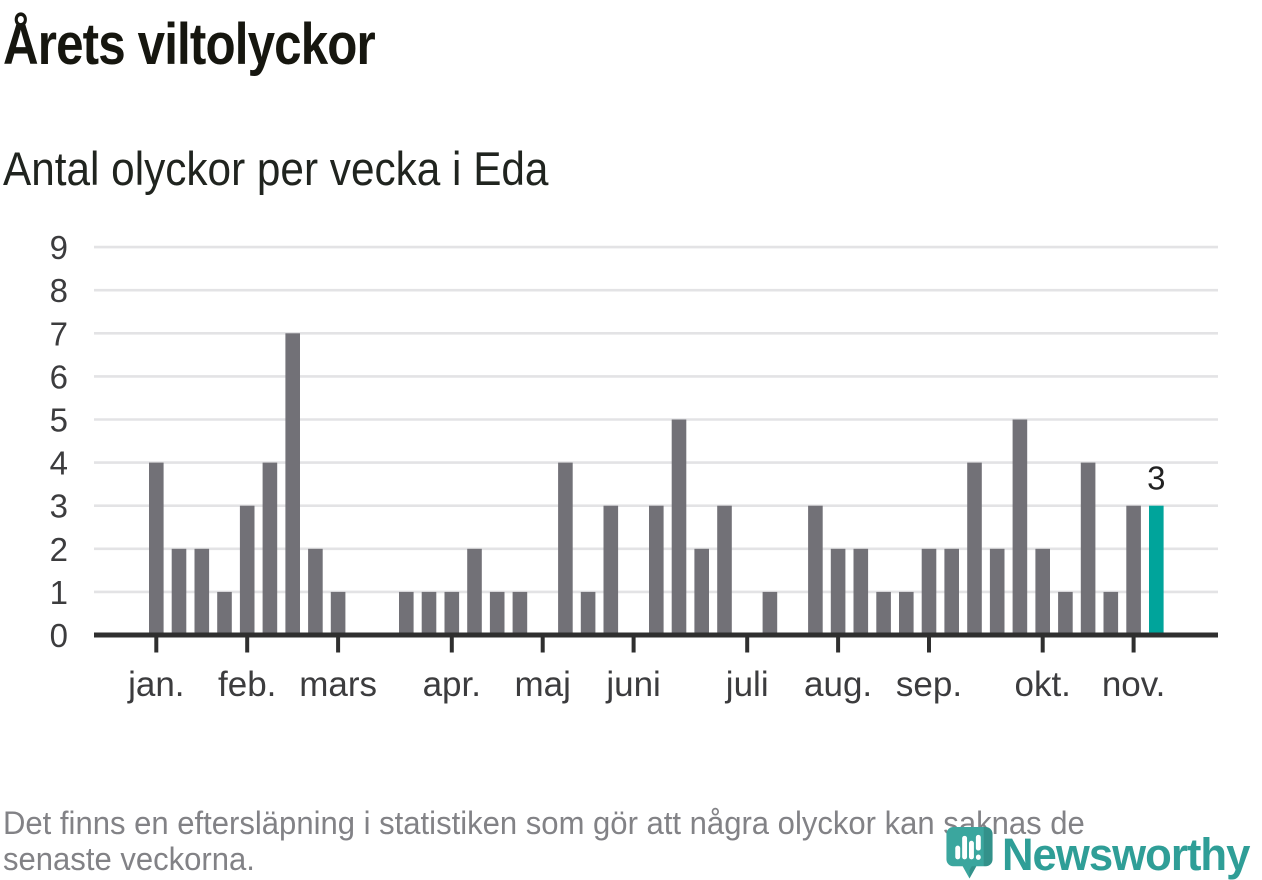 The height and width of the screenshot is (880, 1262). What do you see at coordinates (1042, 684) in the screenshot?
I see `x-axis-label-okt.: okt.` at bounding box center [1042, 684].